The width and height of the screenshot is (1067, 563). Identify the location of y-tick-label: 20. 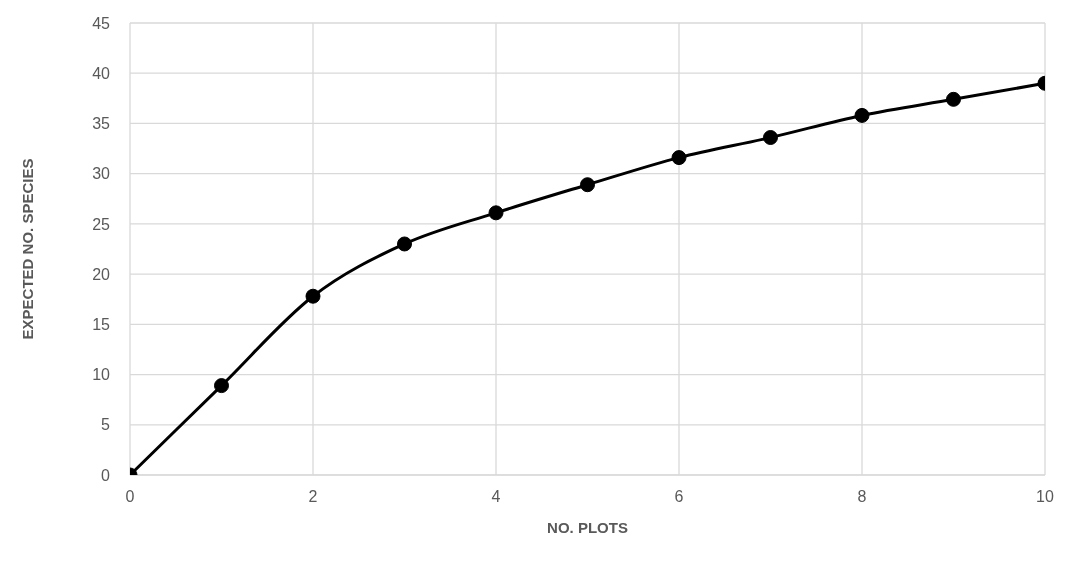
(101, 274).